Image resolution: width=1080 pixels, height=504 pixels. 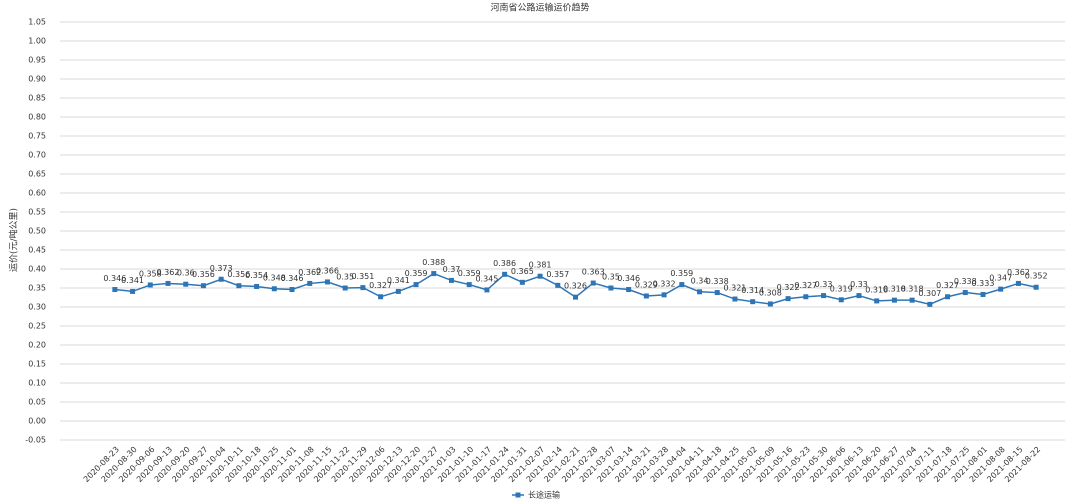 I want to click on y-tick-label: 0.40, so click(x=37, y=269).